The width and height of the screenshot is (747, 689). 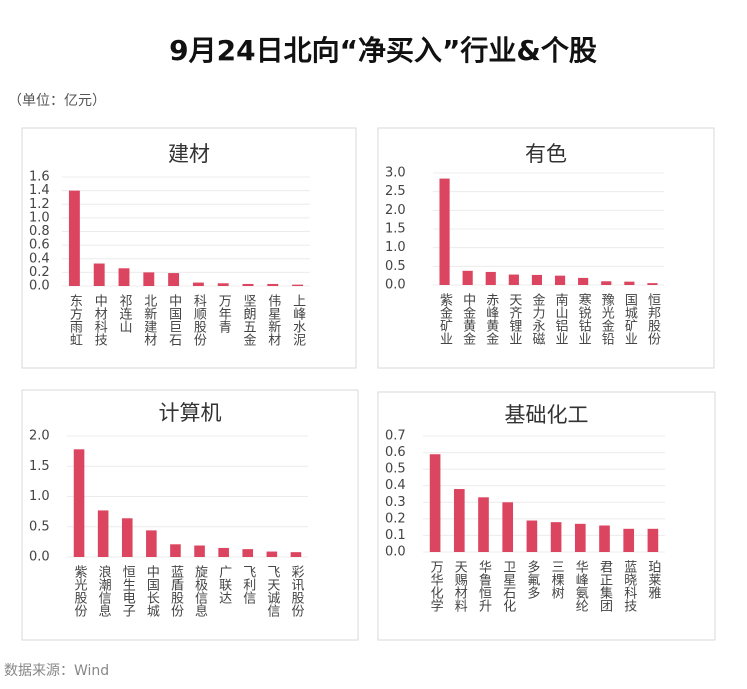 I want to click on x-tick-label: 中国长城, so click(x=152, y=591).